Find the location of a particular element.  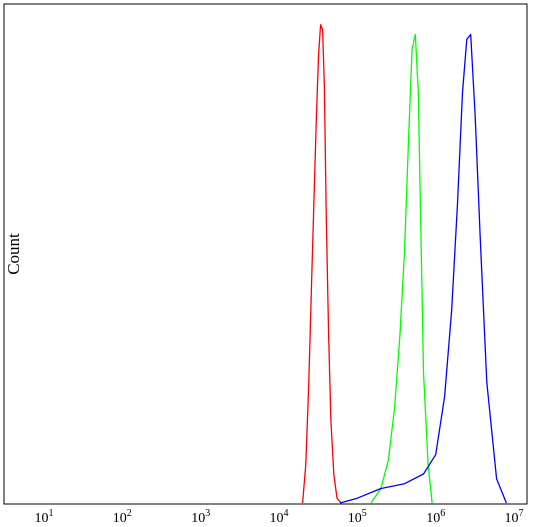

x-tick-label-4: 10⁴ is located at coordinates (279, 517).